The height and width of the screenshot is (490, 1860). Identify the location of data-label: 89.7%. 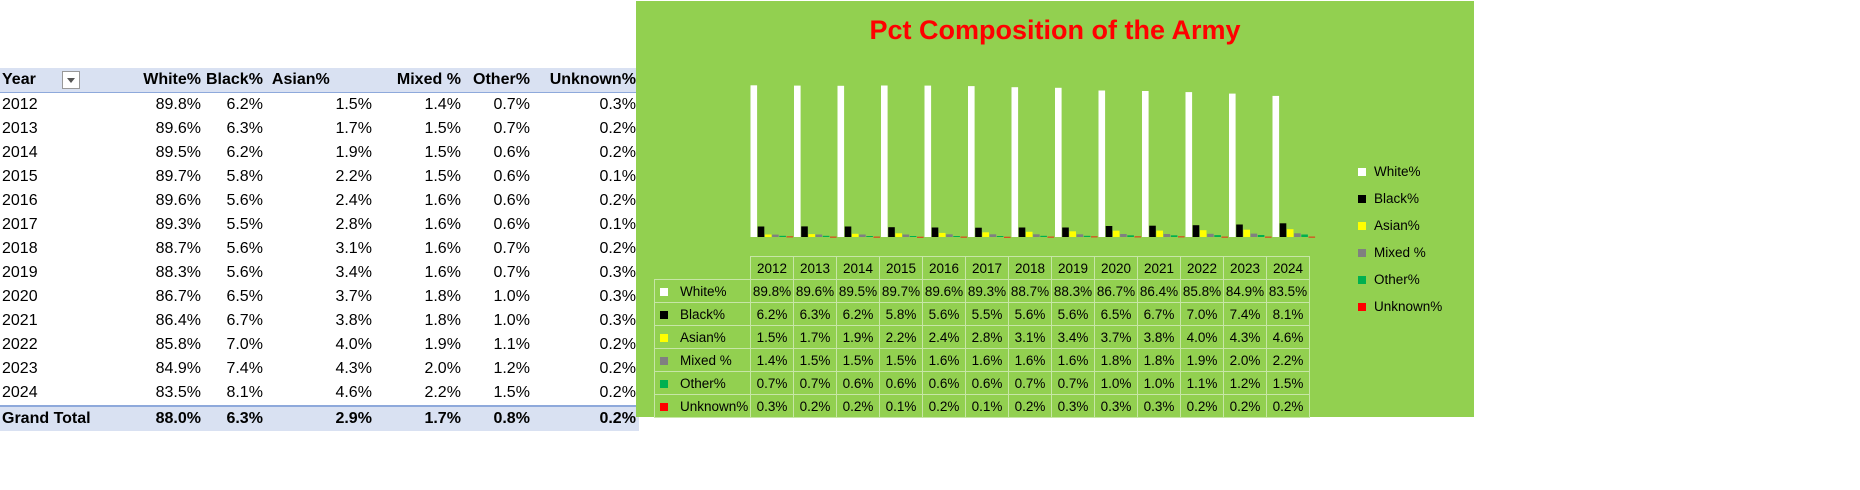
(901, 291).